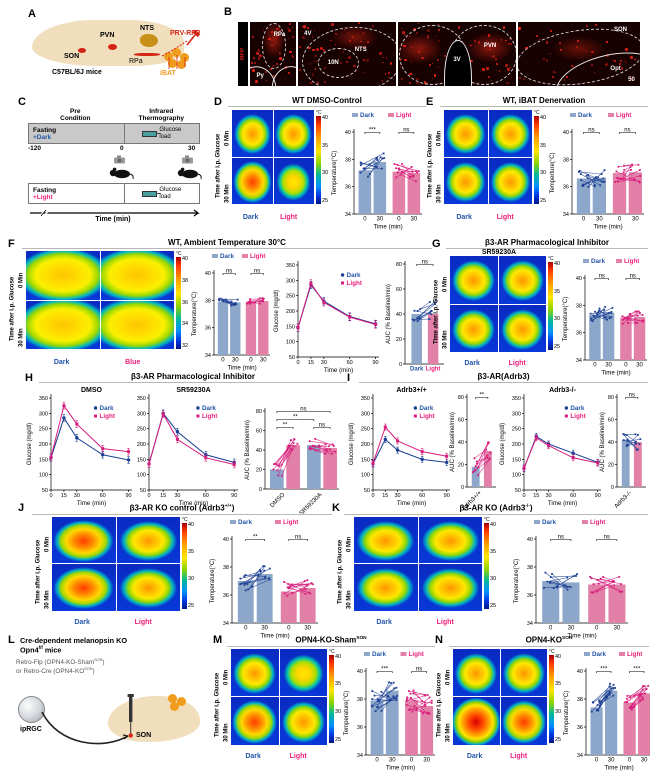  I want to click on svg-text: 20, so click(399, 340).